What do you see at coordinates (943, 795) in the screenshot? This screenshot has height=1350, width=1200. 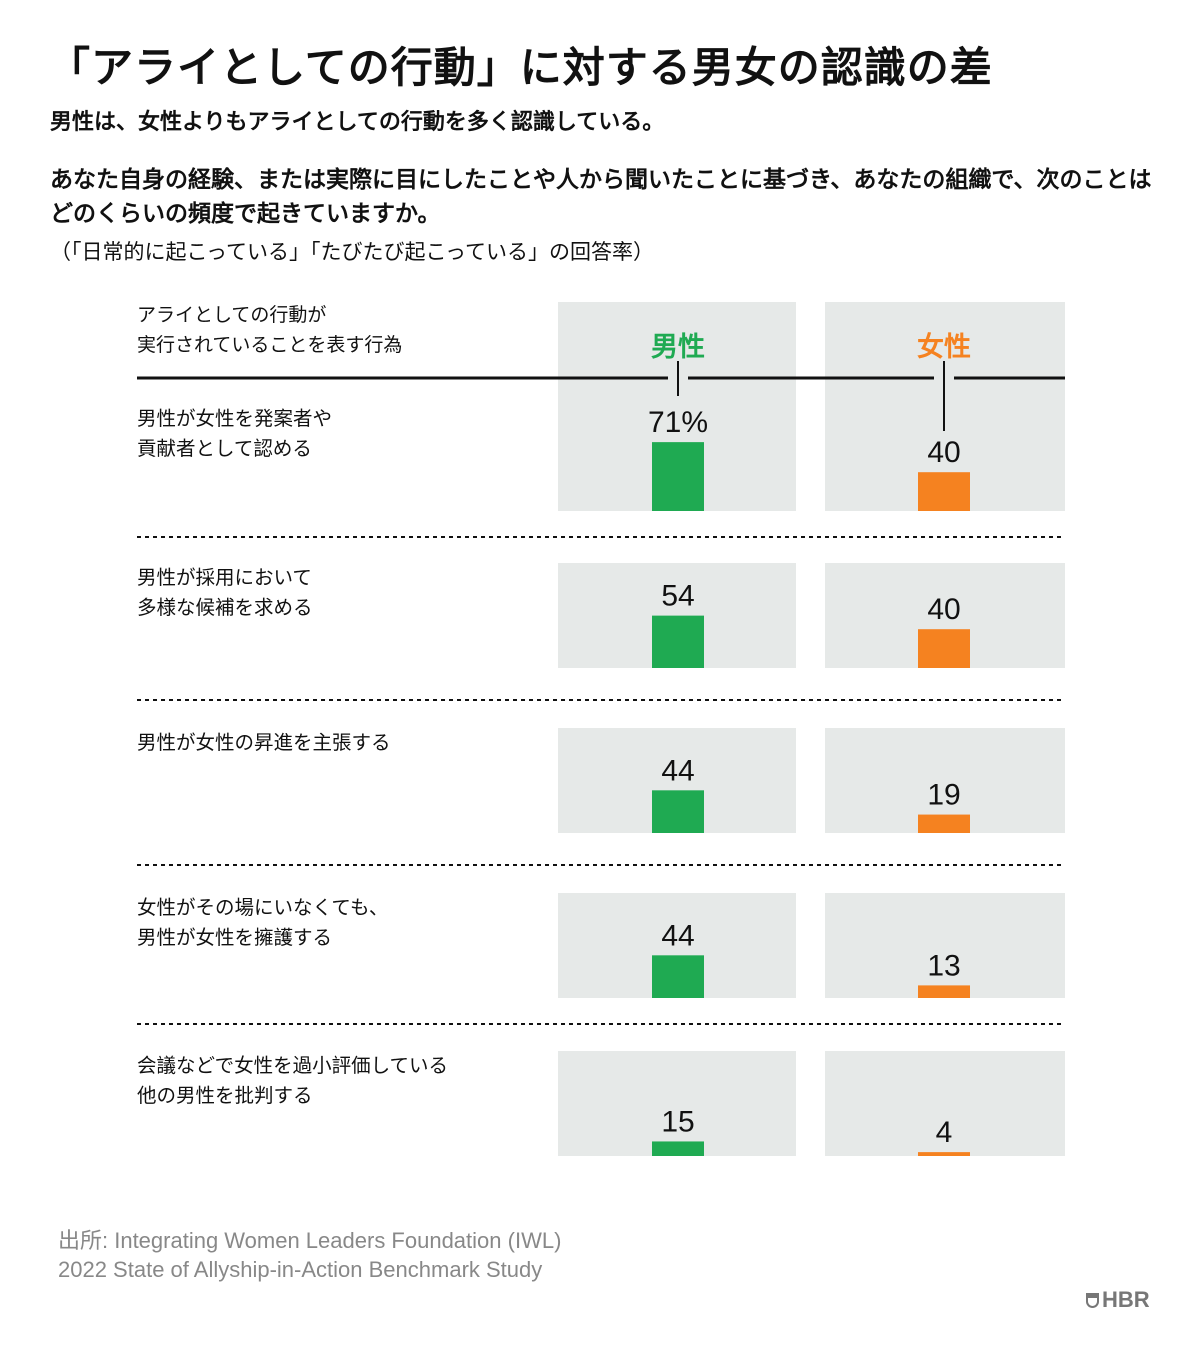 I see `value-label-women-3: 19` at bounding box center [943, 795].